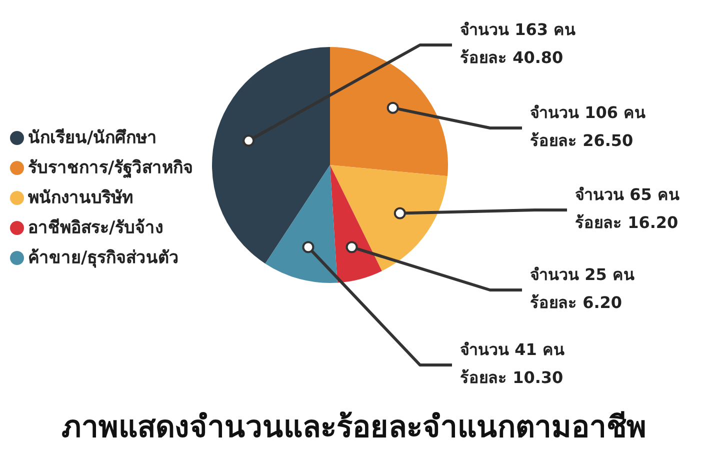  I want to click on legend-label: รับราชการ/รัฐวิสาหกิจ, so click(111, 168).